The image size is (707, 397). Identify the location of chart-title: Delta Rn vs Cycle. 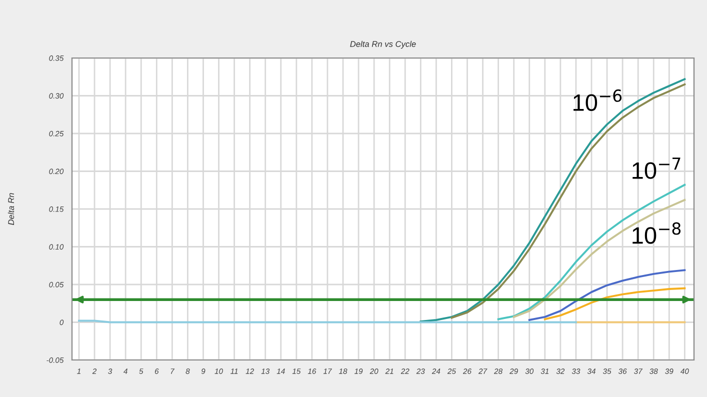
(383, 44).